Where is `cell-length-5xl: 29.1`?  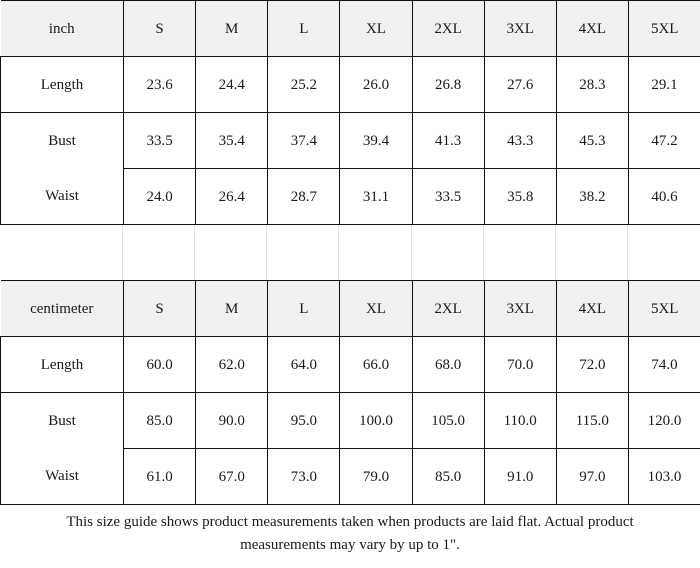 cell-length-5xl: 29.1 is located at coordinates (664, 85).